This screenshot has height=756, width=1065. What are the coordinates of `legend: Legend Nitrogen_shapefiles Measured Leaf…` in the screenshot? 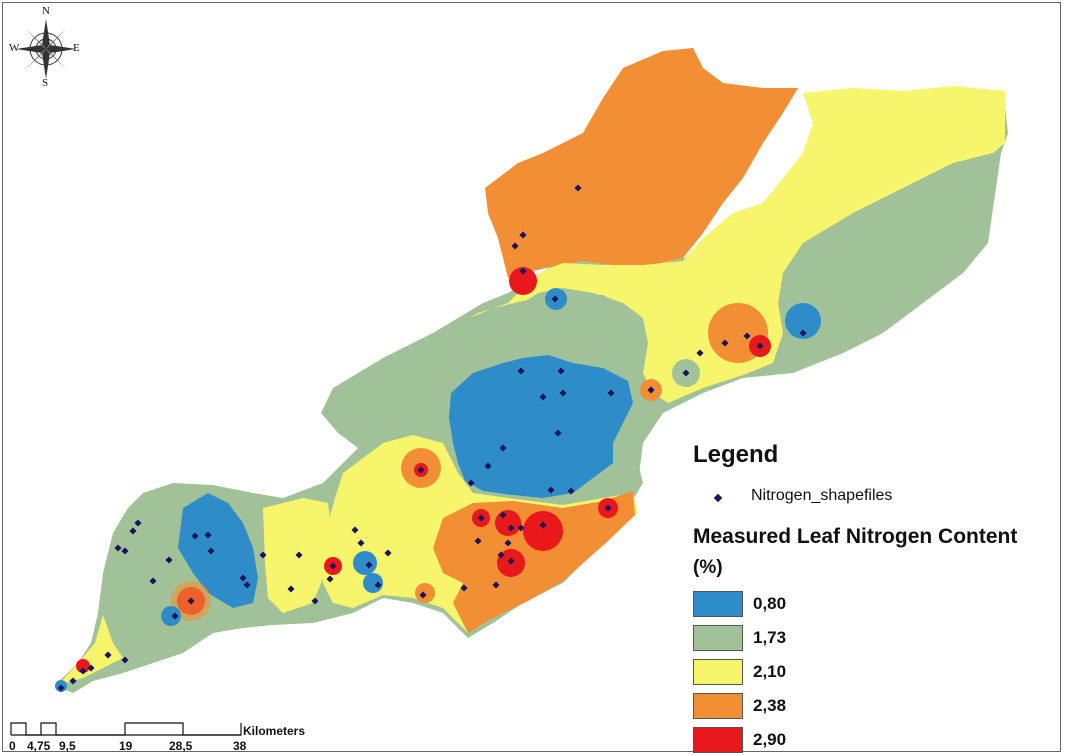 It's located at (876, 597).